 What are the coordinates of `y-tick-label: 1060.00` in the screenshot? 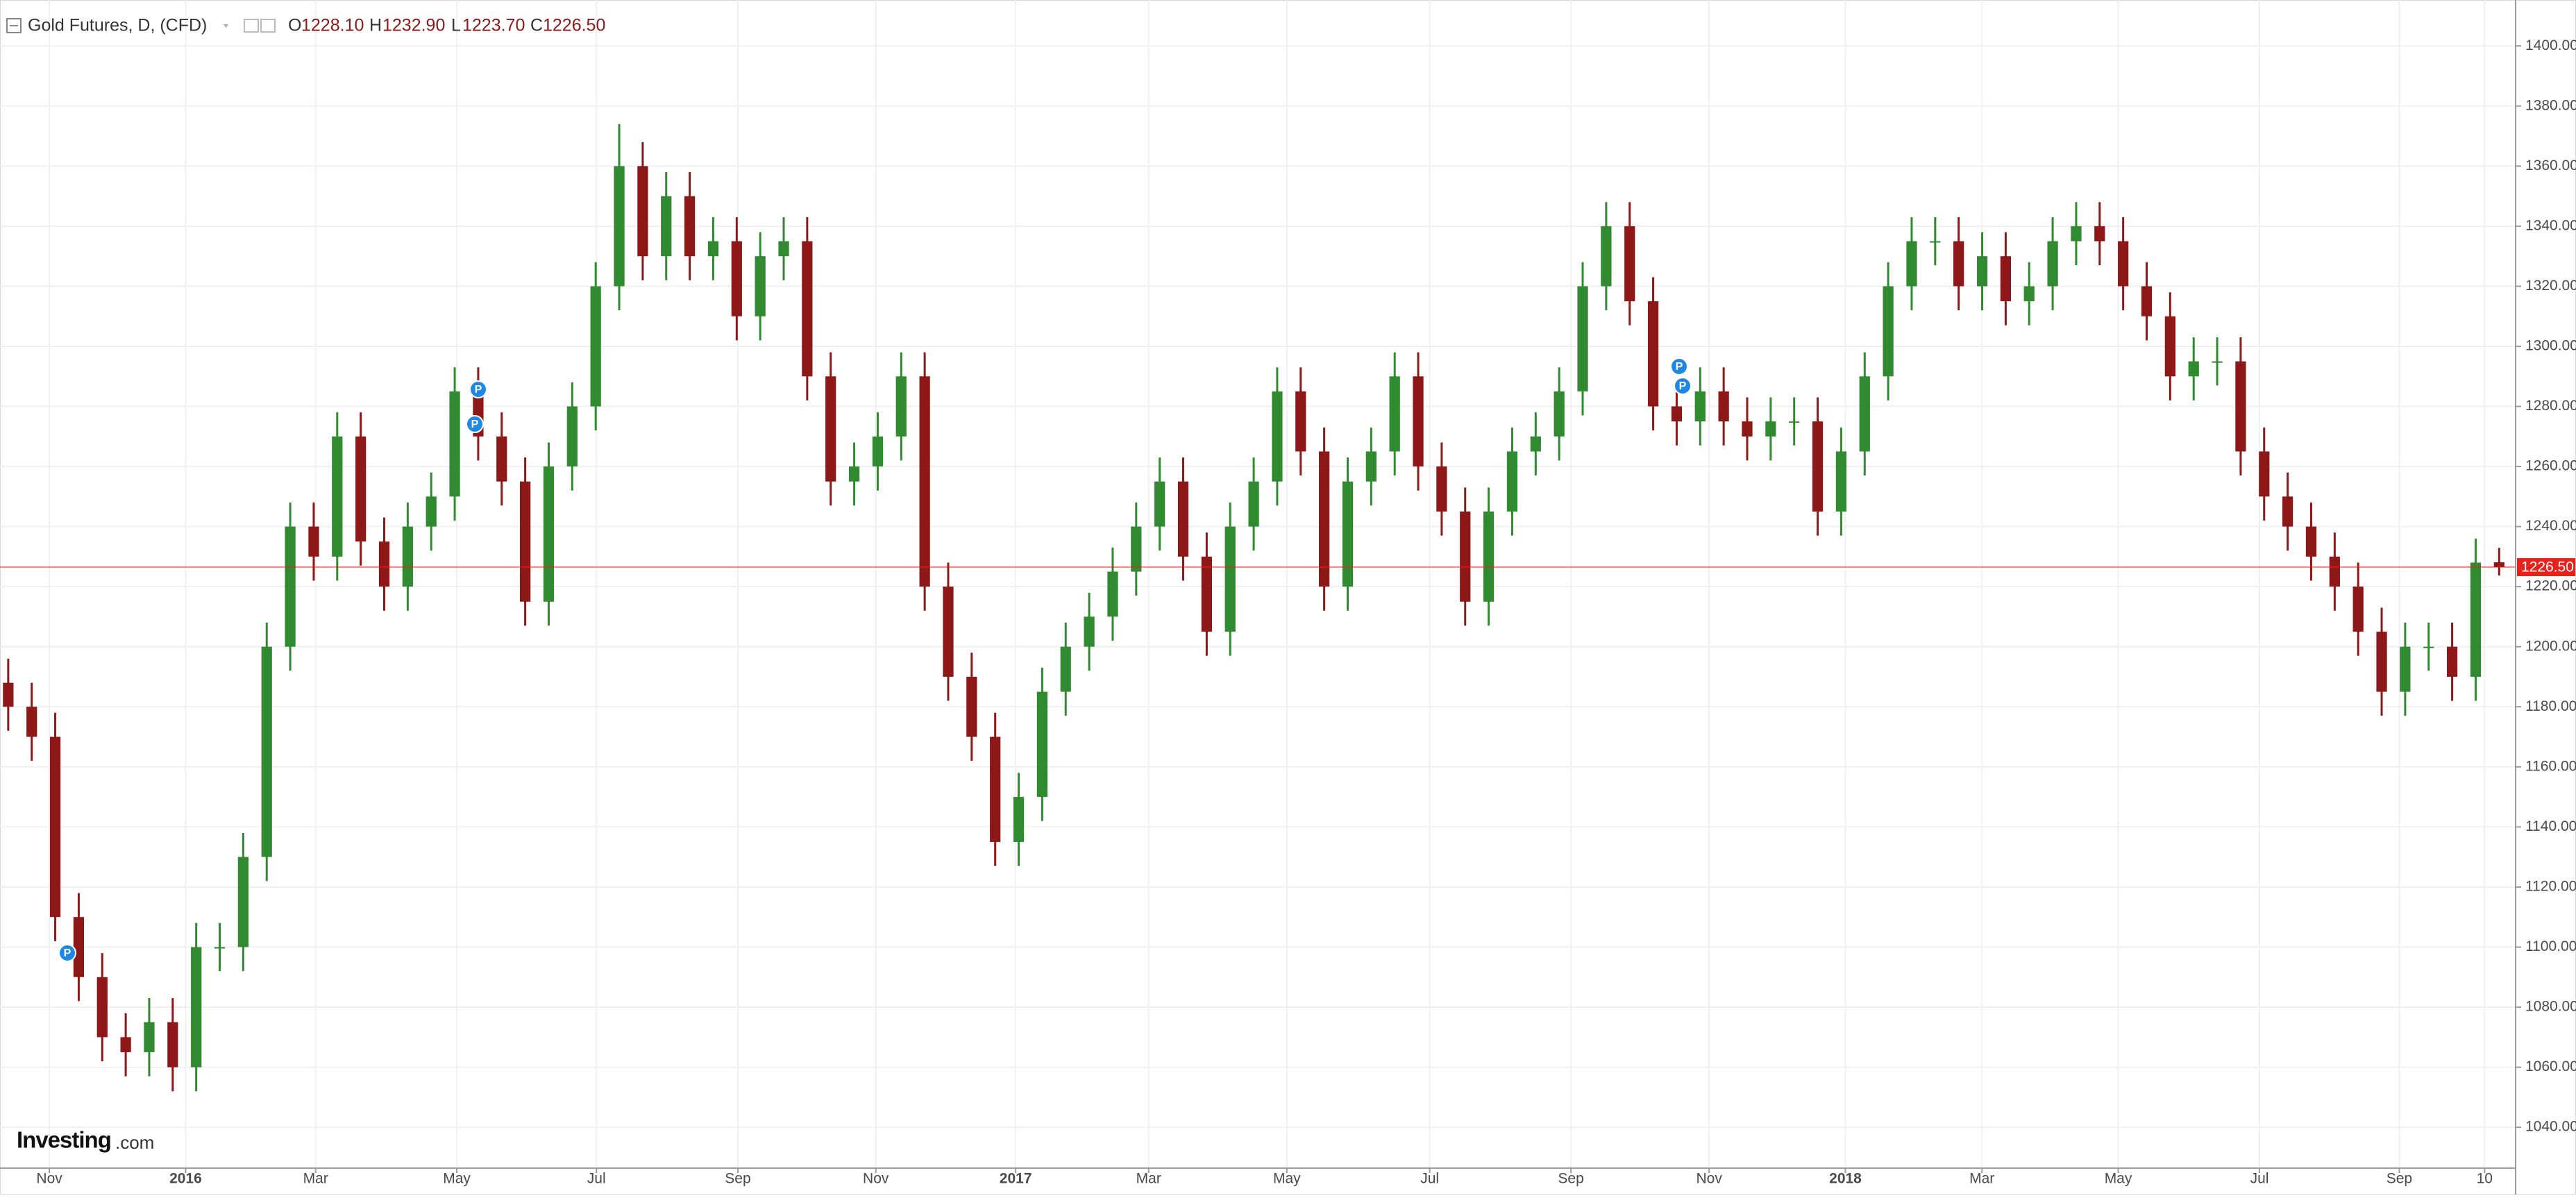 It's located at (2550, 1066).